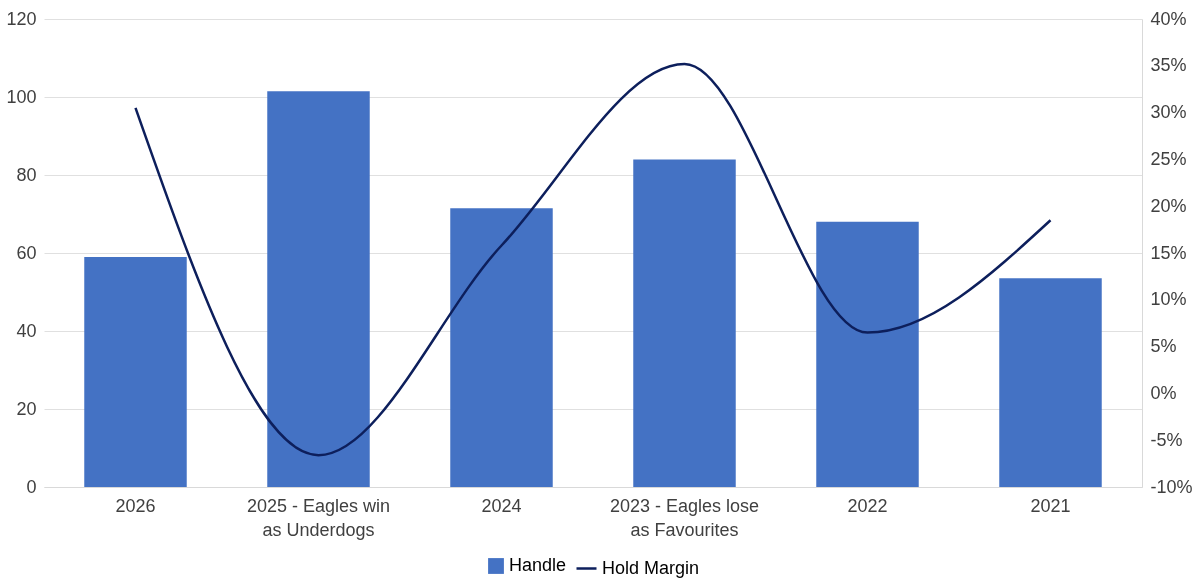  Describe the element at coordinates (1168, 65) in the screenshot. I see `y2-tick-label: 35%` at that location.